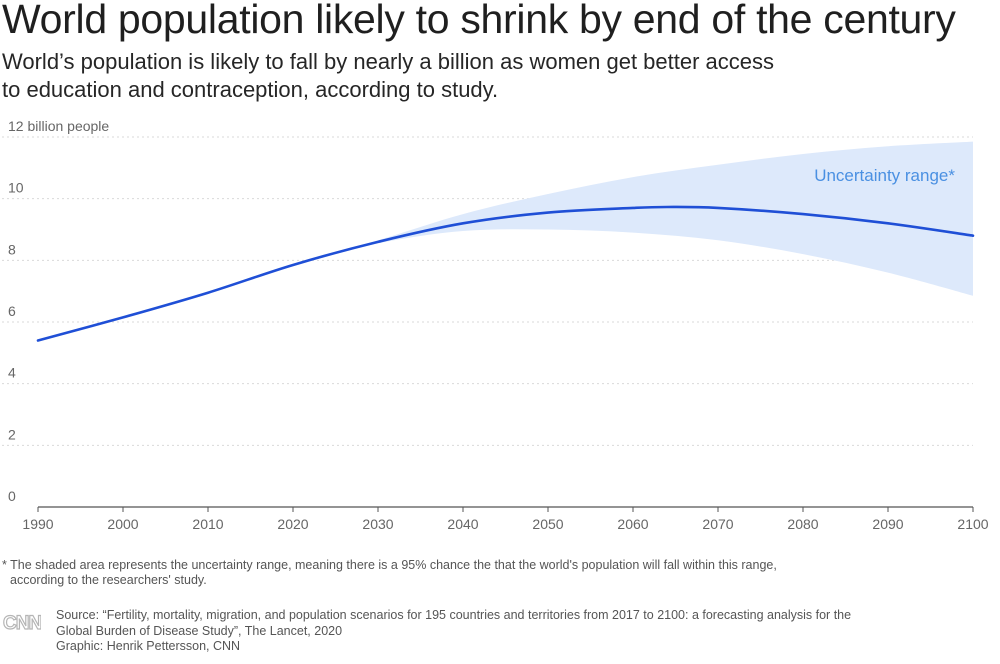  What do you see at coordinates (887, 523) in the screenshot?
I see `x-tick-label: 2090` at bounding box center [887, 523].